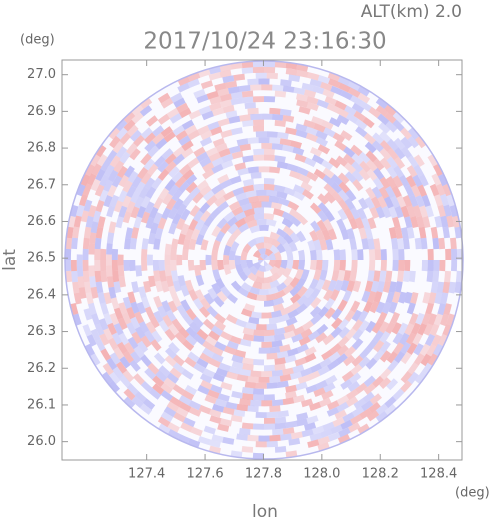 The height and width of the screenshot is (521, 491). Describe the element at coordinates (41, 221) in the screenshot. I see `y-tick-label: 26.6` at that location.